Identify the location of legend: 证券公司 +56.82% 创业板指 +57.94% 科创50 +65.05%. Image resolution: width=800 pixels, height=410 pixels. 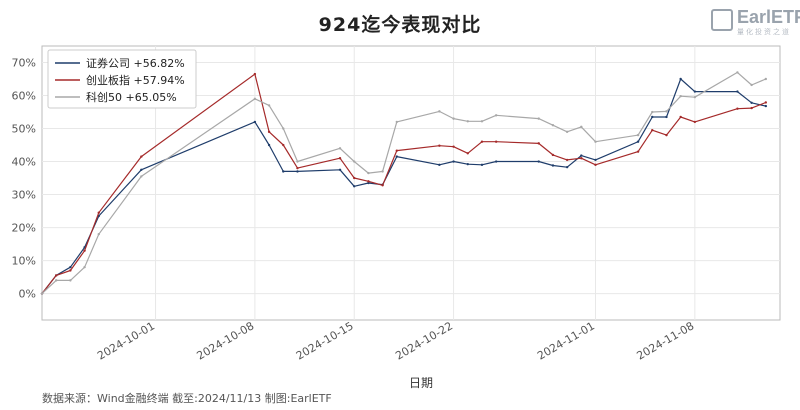
(122, 79).